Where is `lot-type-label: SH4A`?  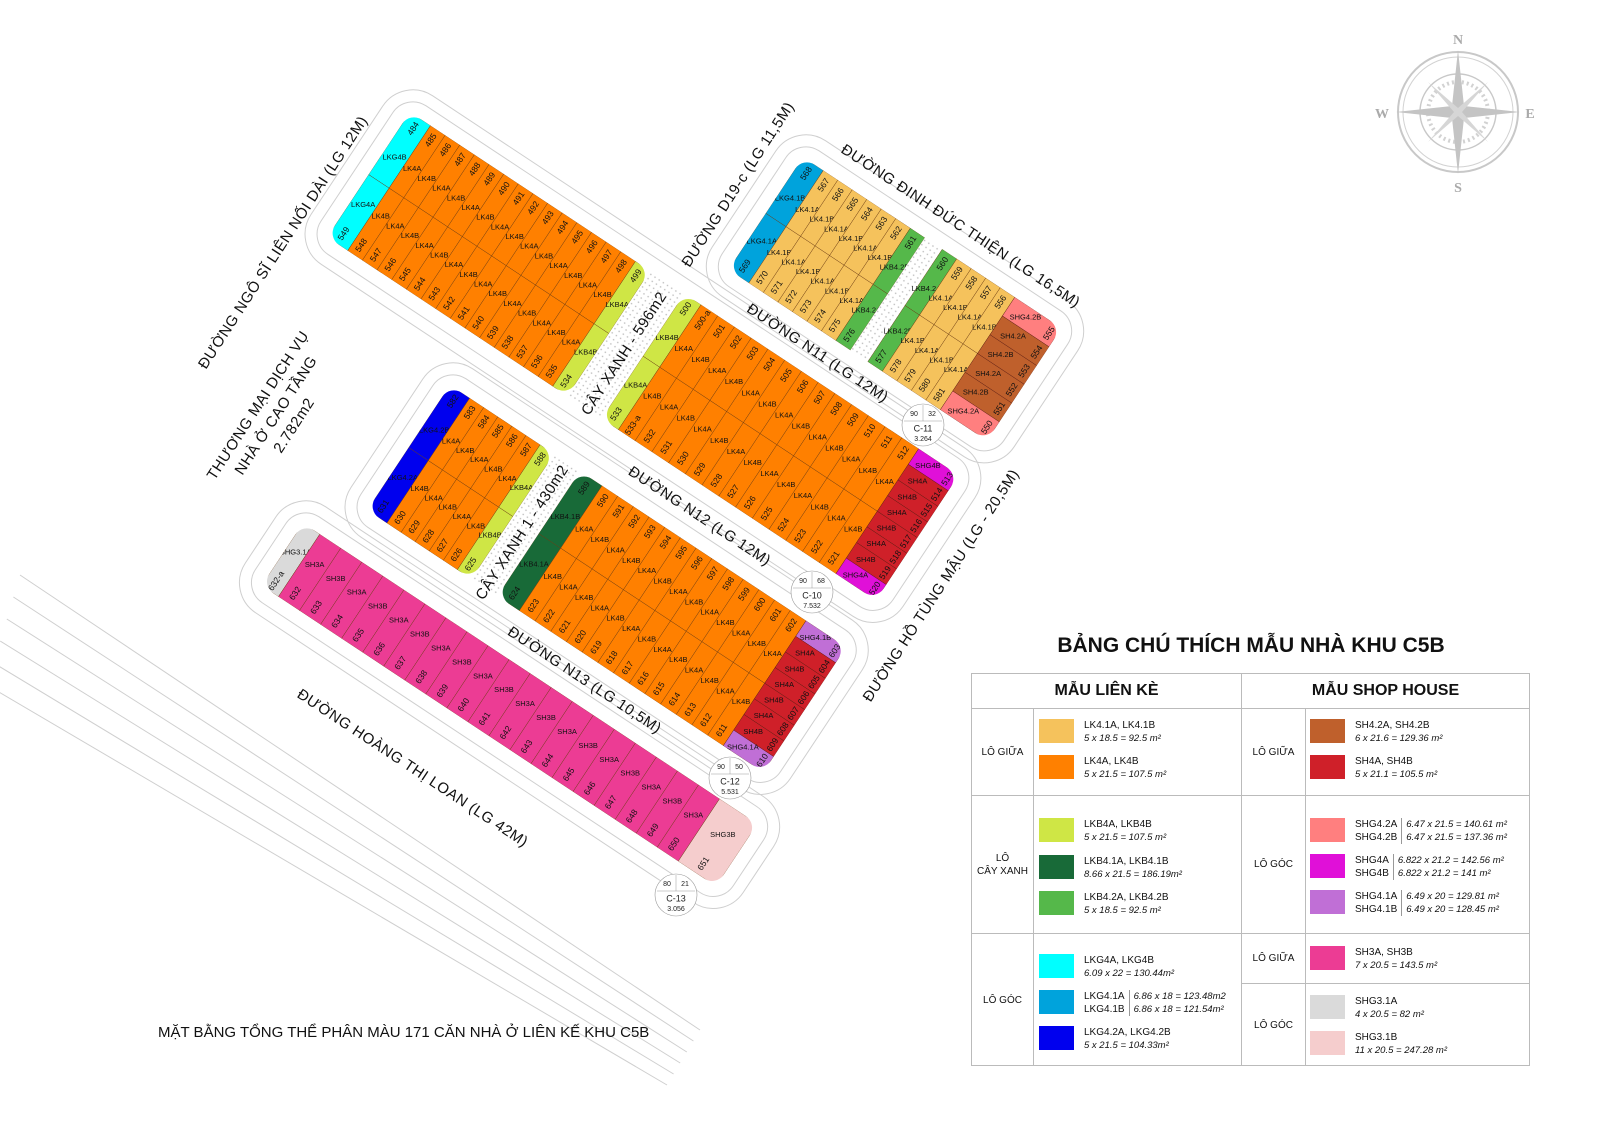
lot-type-label: SH4A is located at coordinates (897, 512).